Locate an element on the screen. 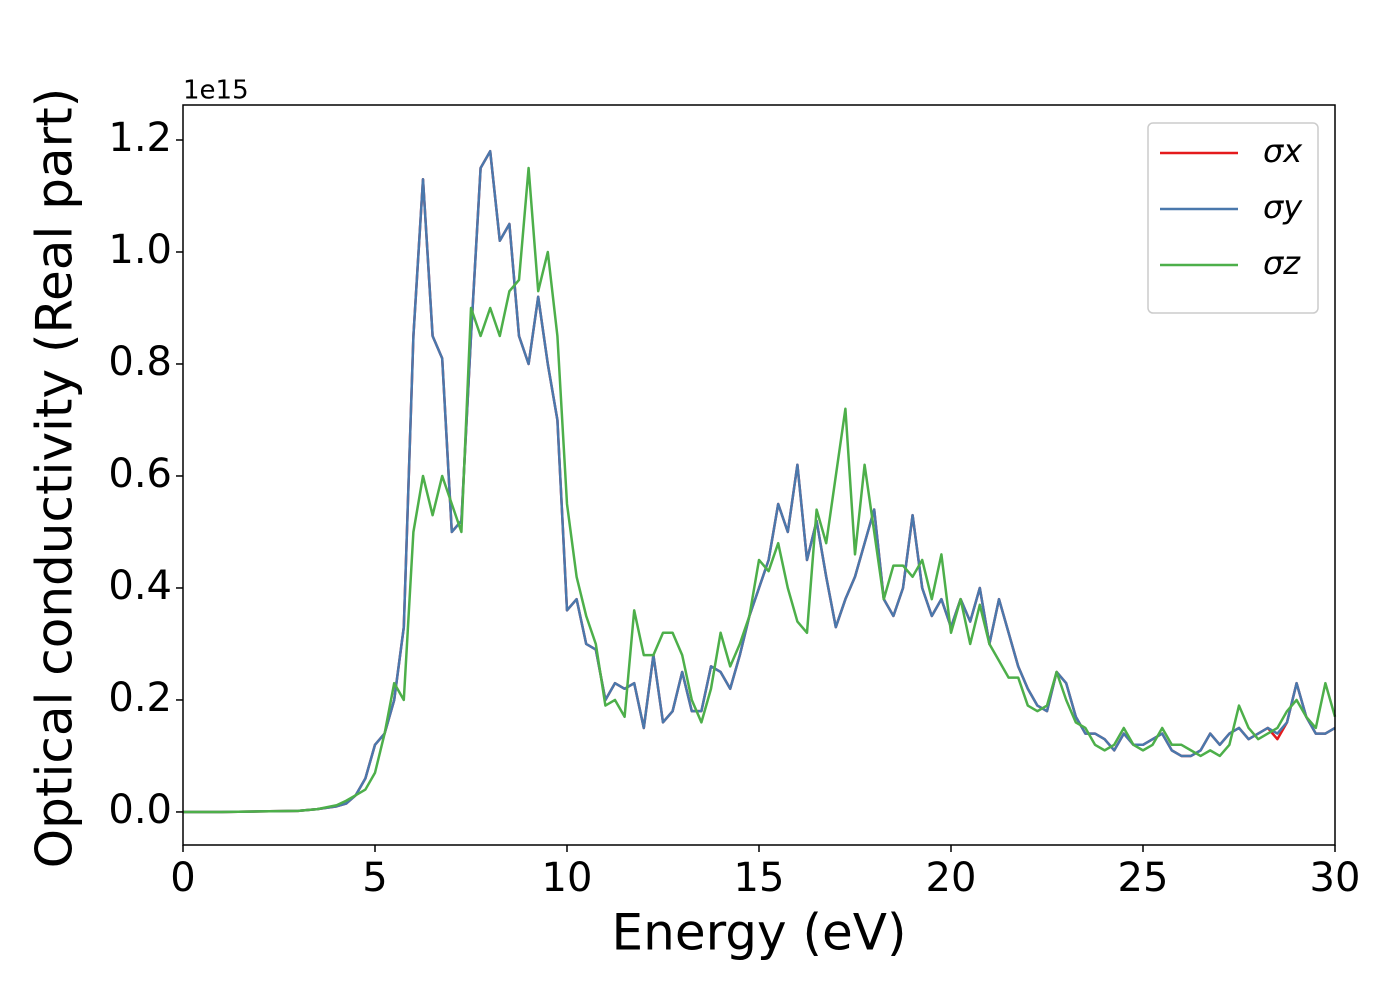 This screenshot has width=1400, height=1000. legend: σx σy σz is located at coordinates (1233, 218).